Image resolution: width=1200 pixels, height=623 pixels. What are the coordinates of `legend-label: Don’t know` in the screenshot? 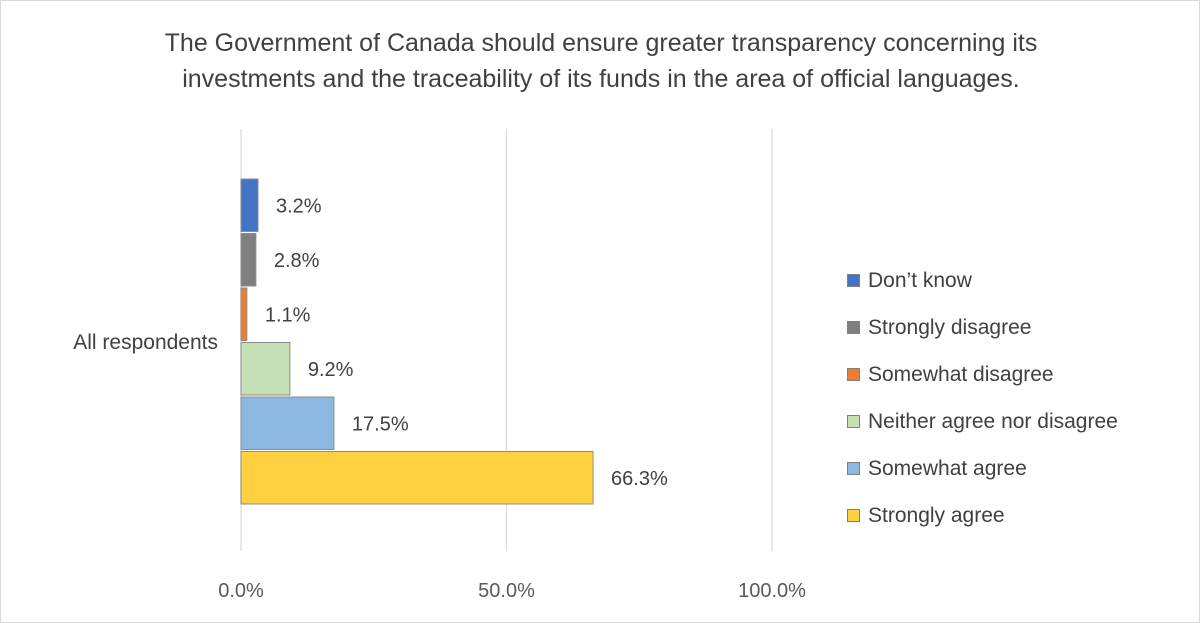 It's located at (920, 280).